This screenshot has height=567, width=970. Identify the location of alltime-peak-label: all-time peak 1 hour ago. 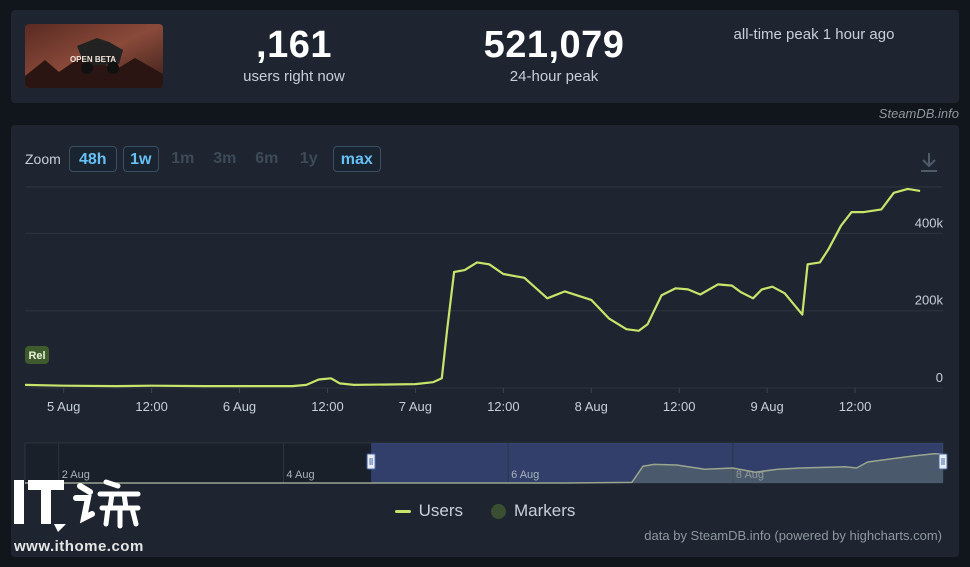
(814, 34).